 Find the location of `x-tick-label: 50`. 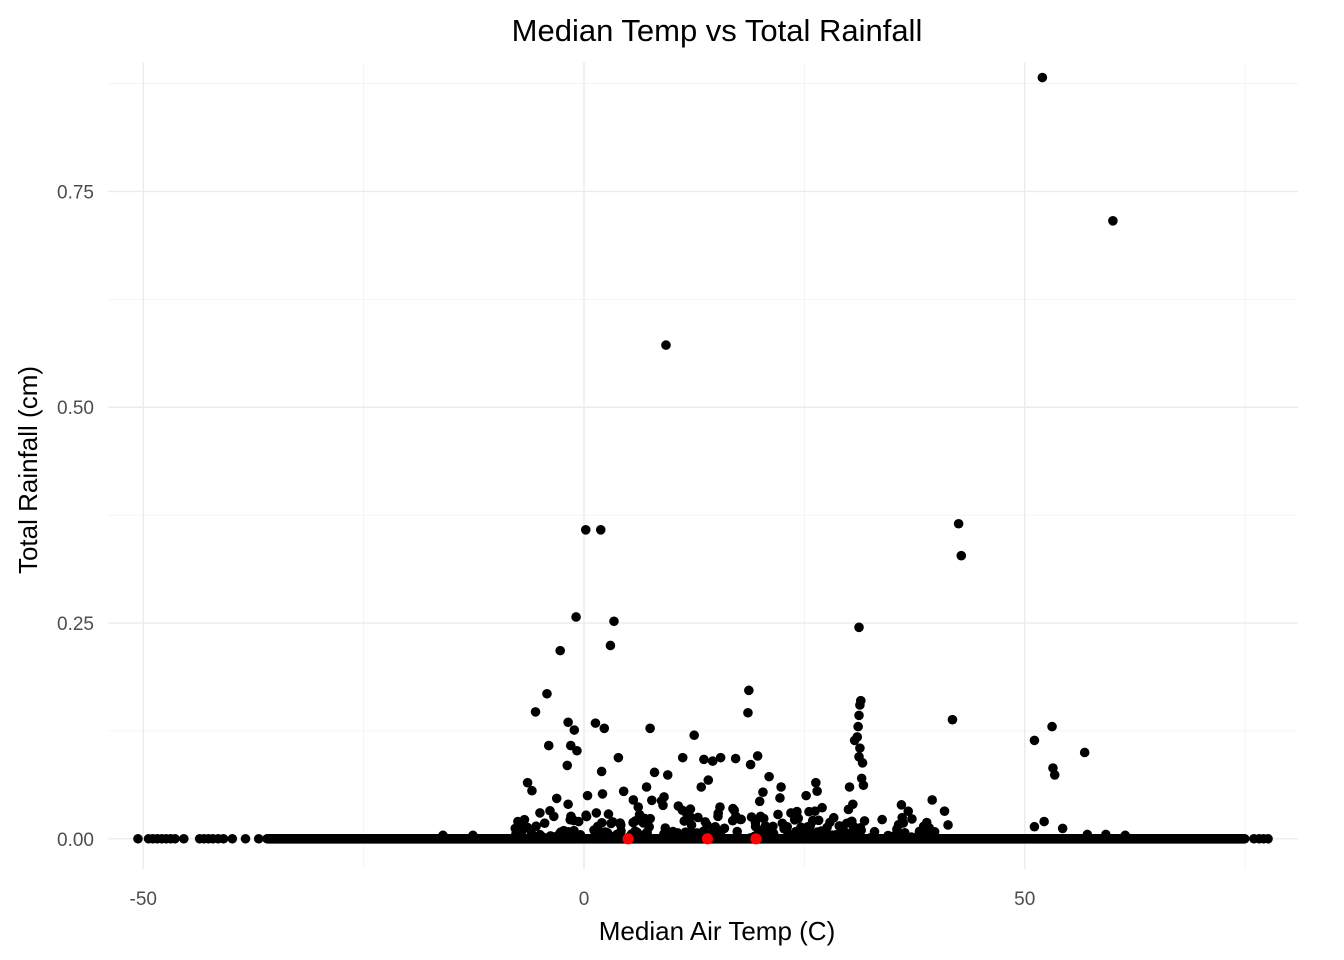

x-tick-label: 50 is located at coordinates (1024, 899).